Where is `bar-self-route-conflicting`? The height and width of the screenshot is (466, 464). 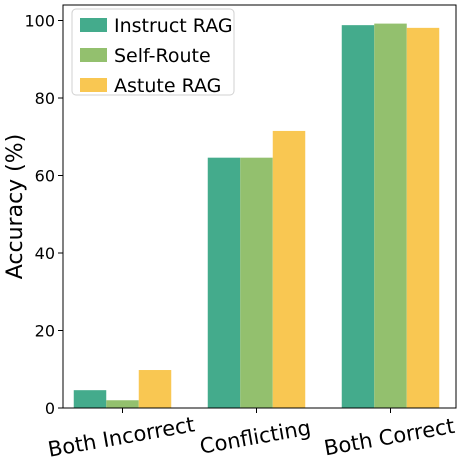 bar-self-route-conflicting is located at coordinates (256, 282).